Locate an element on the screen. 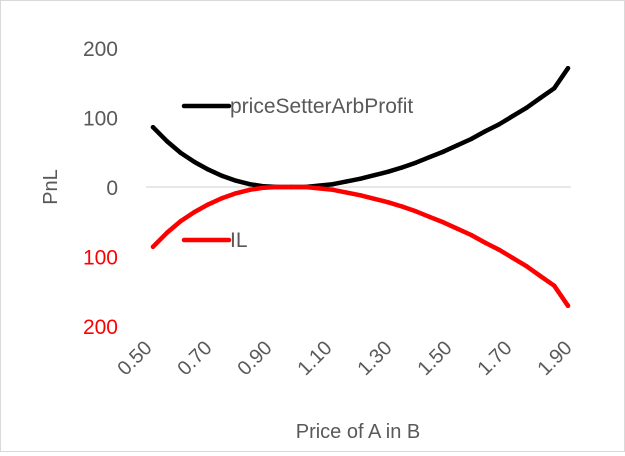 This screenshot has height=456, width=625. y-tick-labels: 200 100 0 100 200 is located at coordinates (100, 188).